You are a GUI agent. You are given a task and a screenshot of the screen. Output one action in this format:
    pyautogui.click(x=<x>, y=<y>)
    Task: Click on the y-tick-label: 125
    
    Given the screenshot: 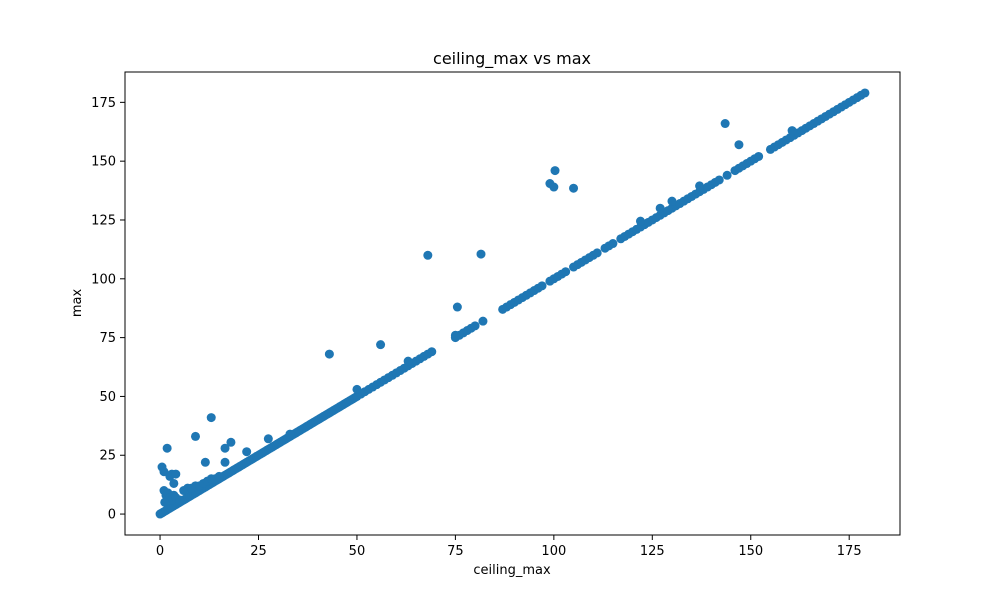 What is the action you would take?
    pyautogui.click(x=103, y=220)
    